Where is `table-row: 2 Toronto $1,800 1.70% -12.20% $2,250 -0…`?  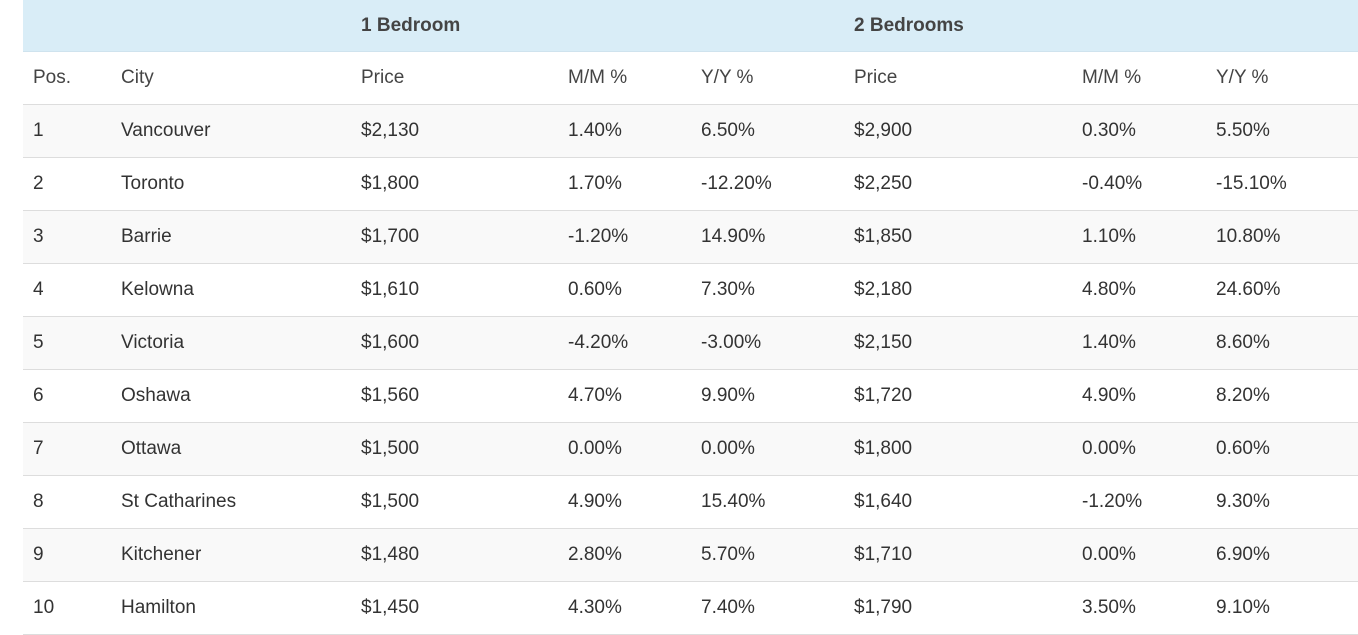 table-row: 2 Toronto $1,800 1.70% -12.20% $2,250 -0… is located at coordinates (690, 184).